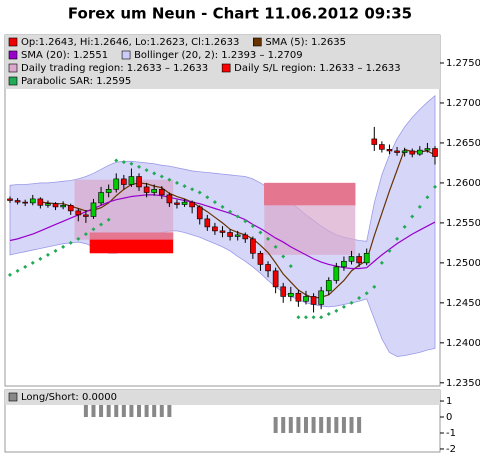  Describe the element at coordinates (69, 397) in the screenshot. I see `legend-label: Long/Short: 0.0000` at that location.